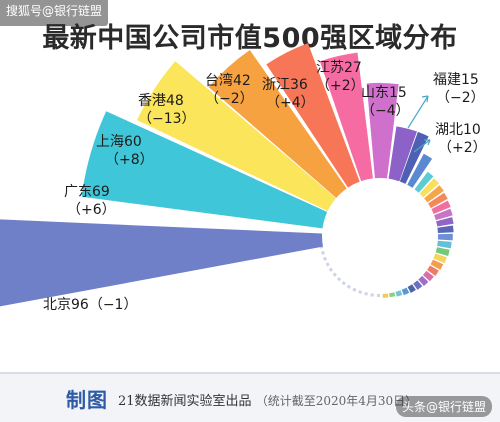  Describe the element at coordinates (250, 373) in the screenshot. I see `footer-divider` at that location.